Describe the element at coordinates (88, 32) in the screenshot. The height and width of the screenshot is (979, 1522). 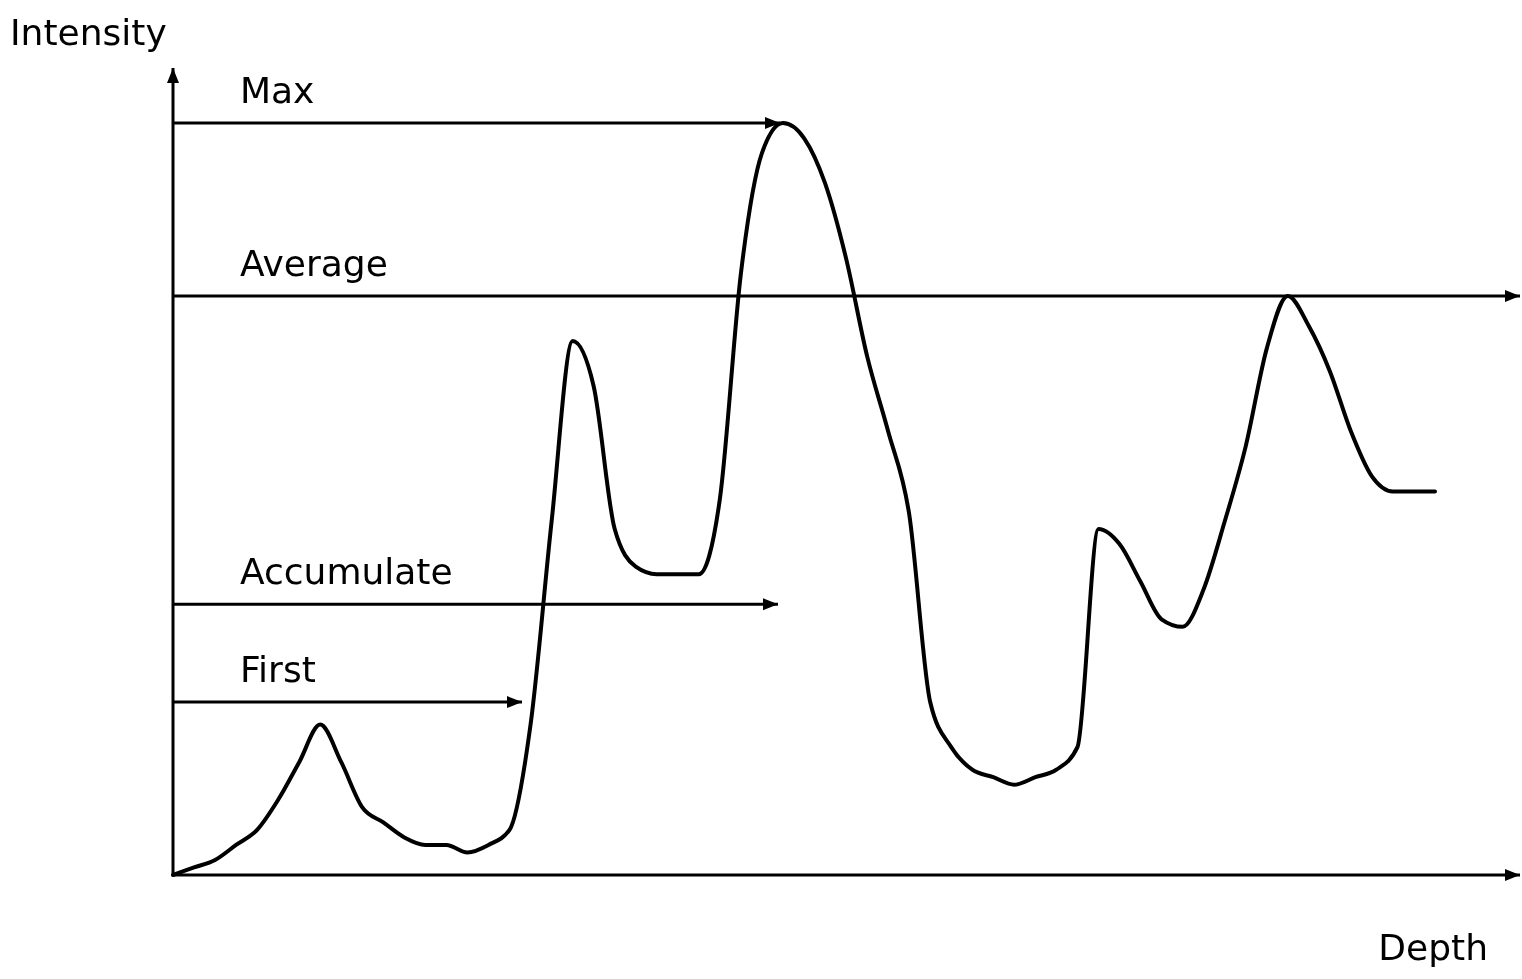
I see `y-axis-title: Intensity` at that location.